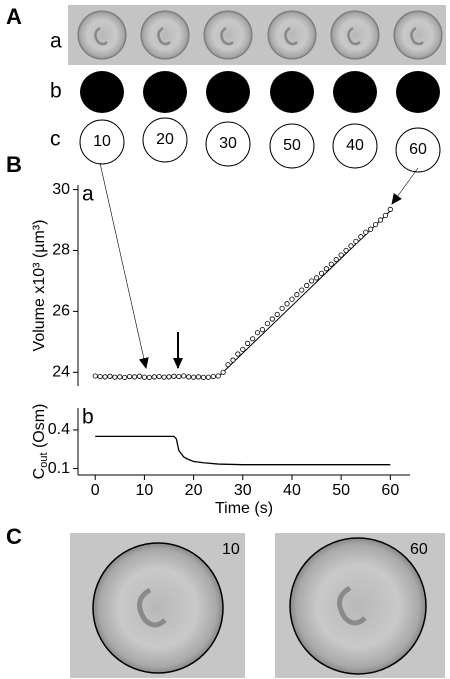 The width and height of the screenshot is (450, 679). Describe the element at coordinates (243, 450) in the screenshot. I see `data-line` at that location.